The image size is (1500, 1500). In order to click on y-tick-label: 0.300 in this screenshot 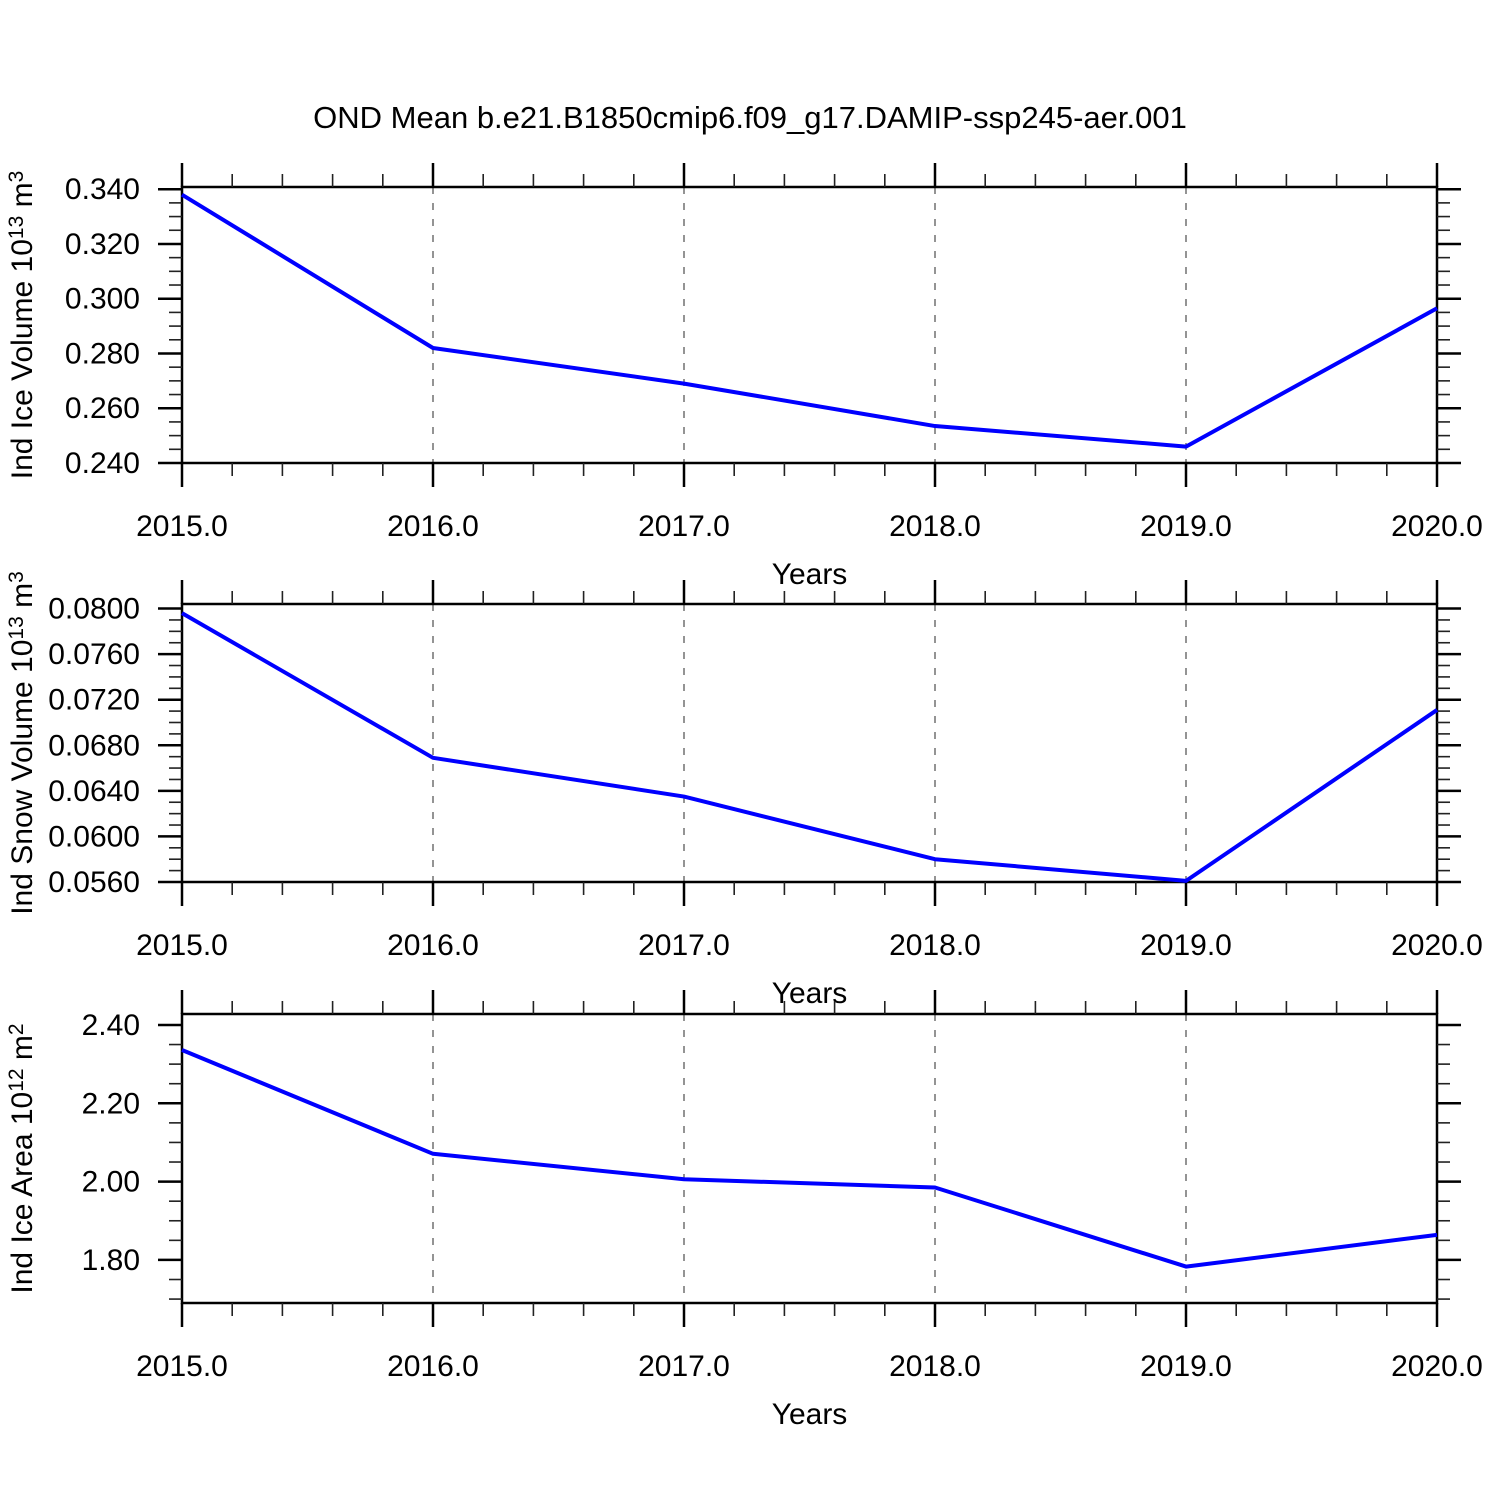, I will do `click(102, 299)`.